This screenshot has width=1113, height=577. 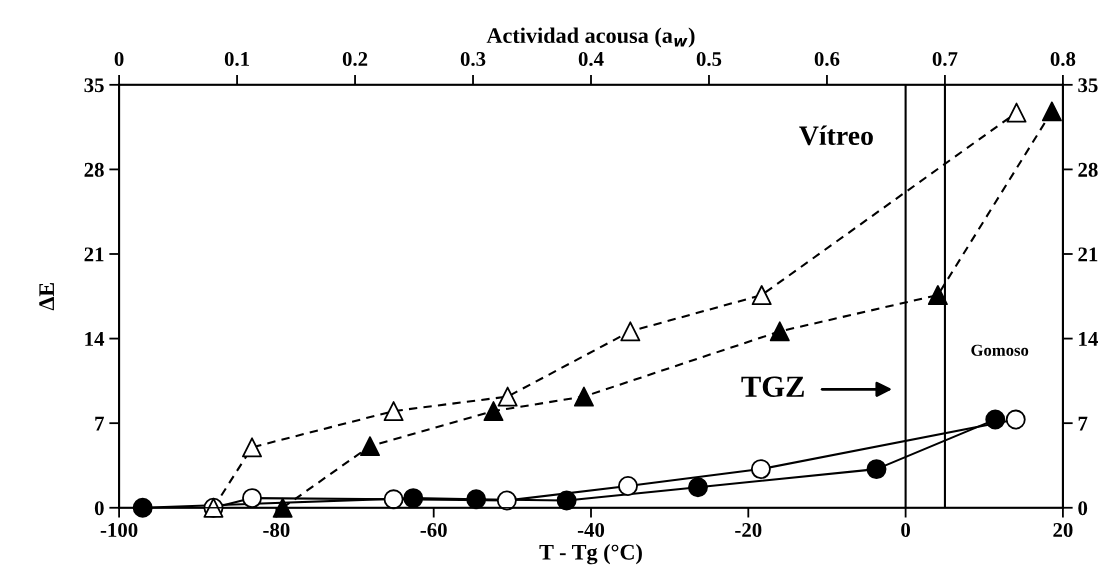 What do you see at coordinates (46, 297) in the screenshot?
I see `y-axis-title: ΔE` at bounding box center [46, 297].